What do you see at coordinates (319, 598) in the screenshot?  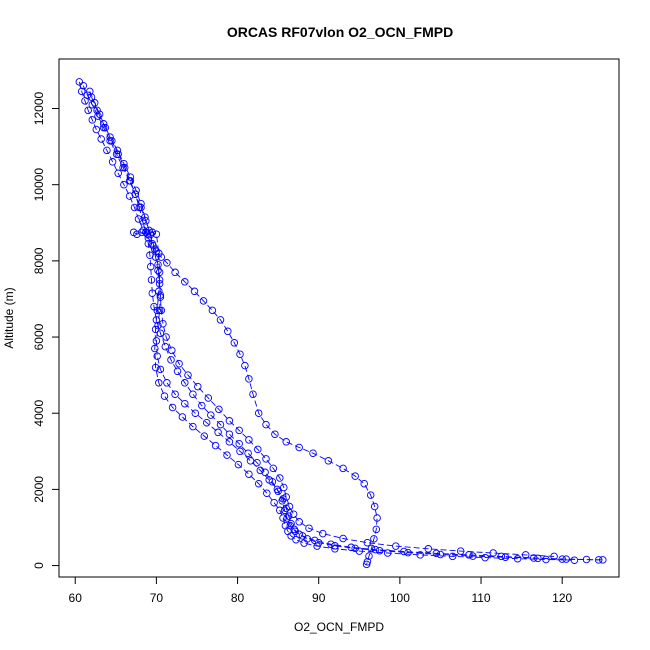 I see `x-tick-label: 90` at bounding box center [319, 598].